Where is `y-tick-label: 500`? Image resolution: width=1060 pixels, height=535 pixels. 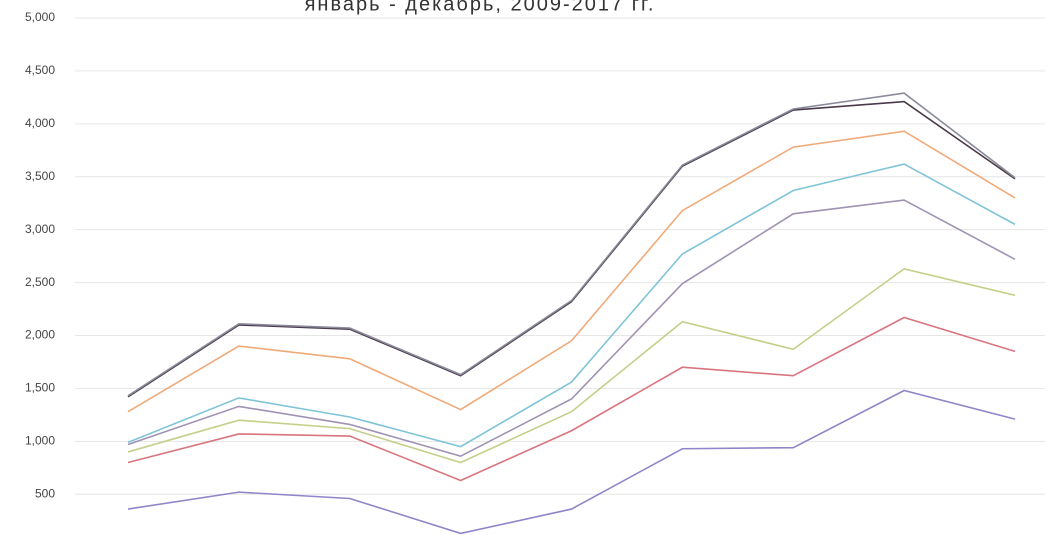 y-tick-label: 500 is located at coordinates (45, 493).